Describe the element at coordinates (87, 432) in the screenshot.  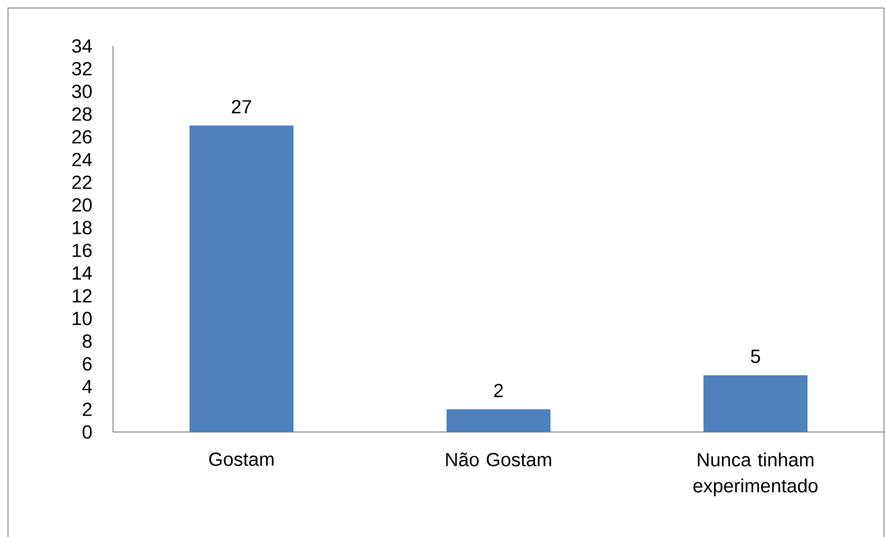
I see `y-tick-label: 0` at that location.